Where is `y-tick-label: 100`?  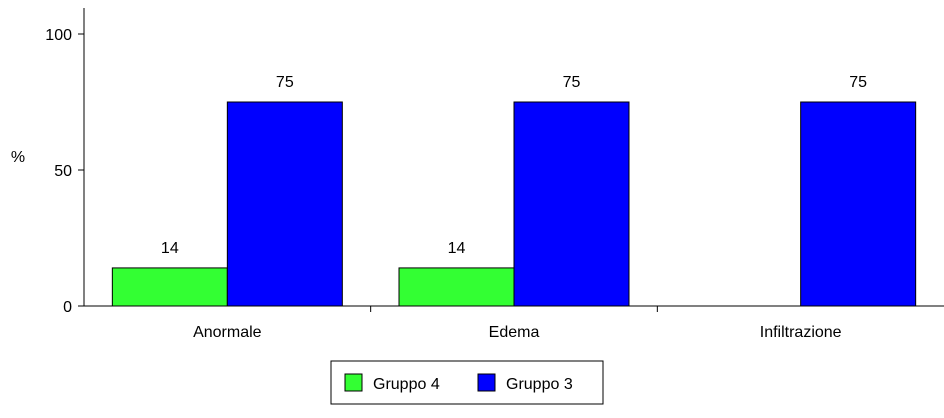
y-tick-label: 100 is located at coordinates (58, 35).